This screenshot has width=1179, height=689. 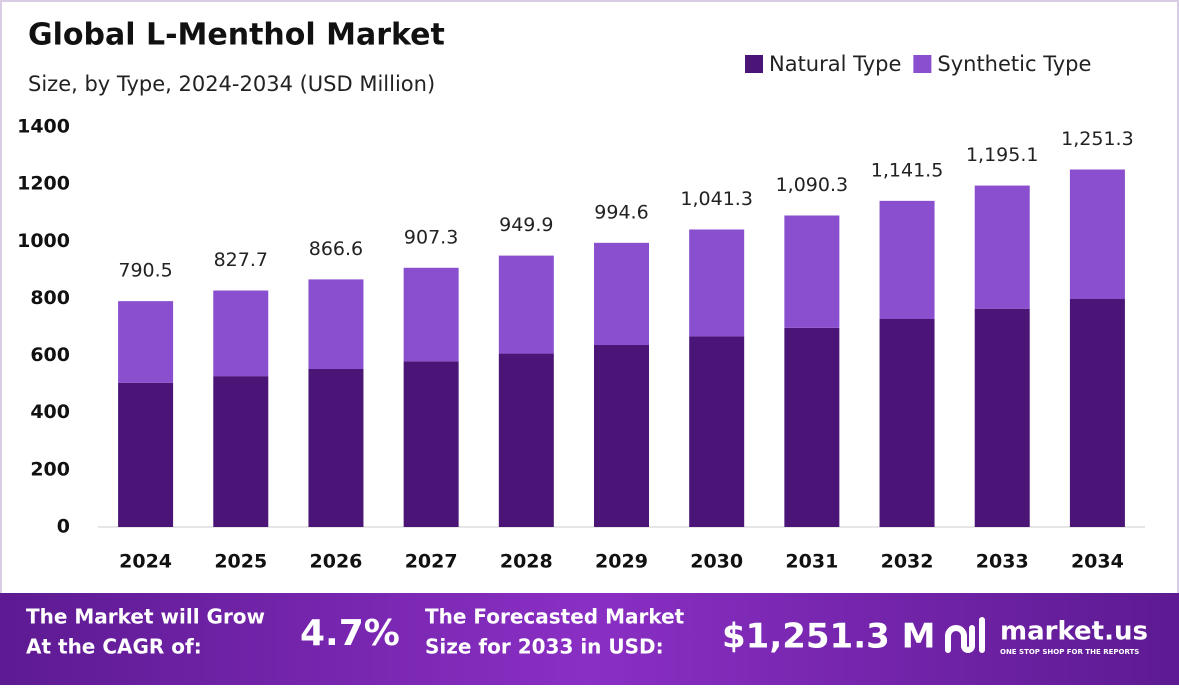 What do you see at coordinates (812, 185) in the screenshot?
I see `total-label: 1,090.3` at bounding box center [812, 185].